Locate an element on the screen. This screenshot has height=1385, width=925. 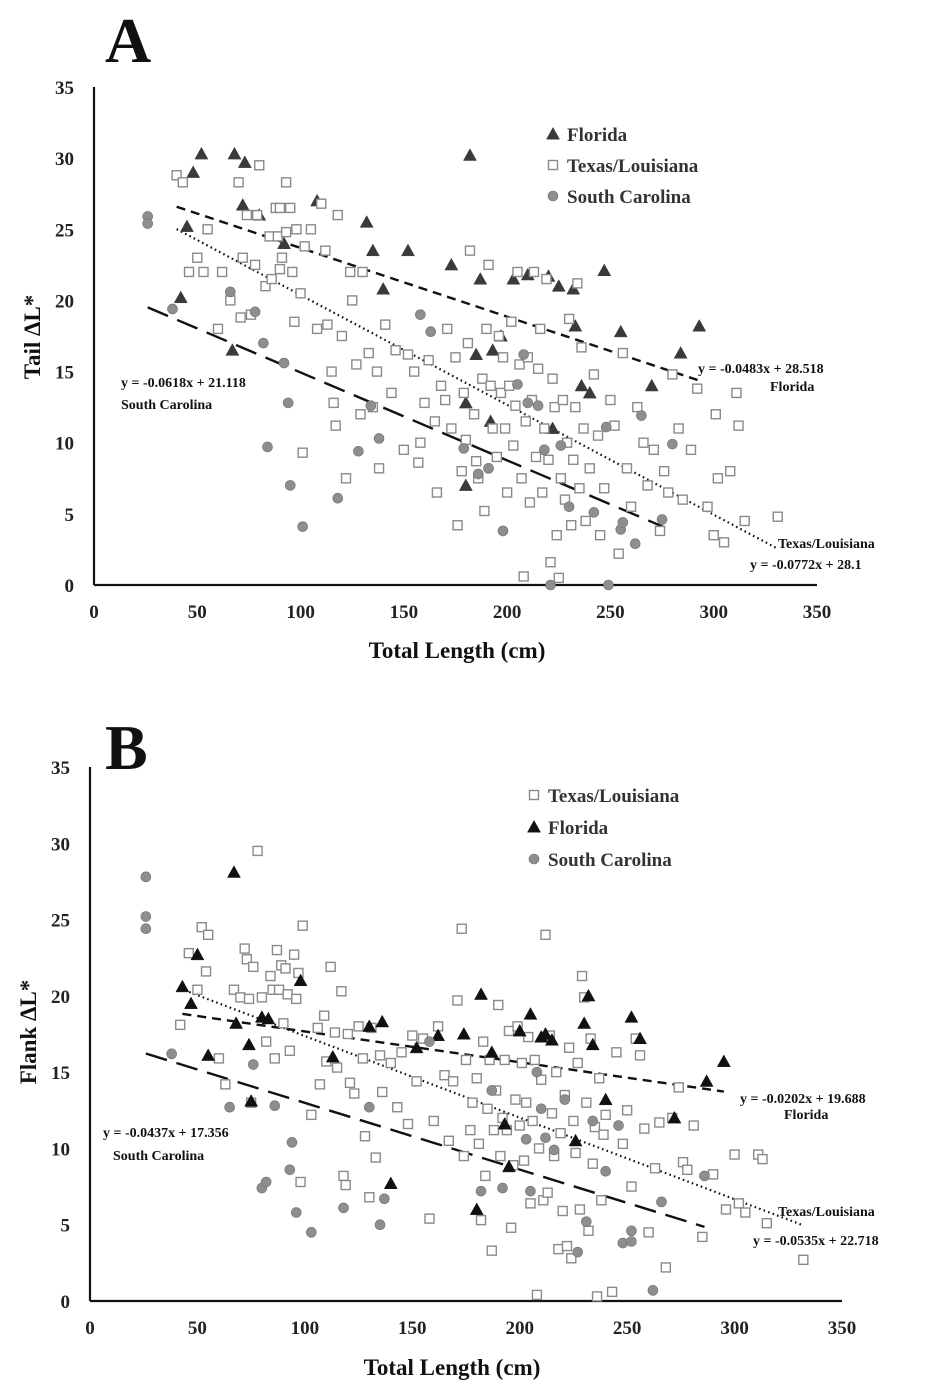
legend-marker-south-carolina is located at coordinates (534, 859).